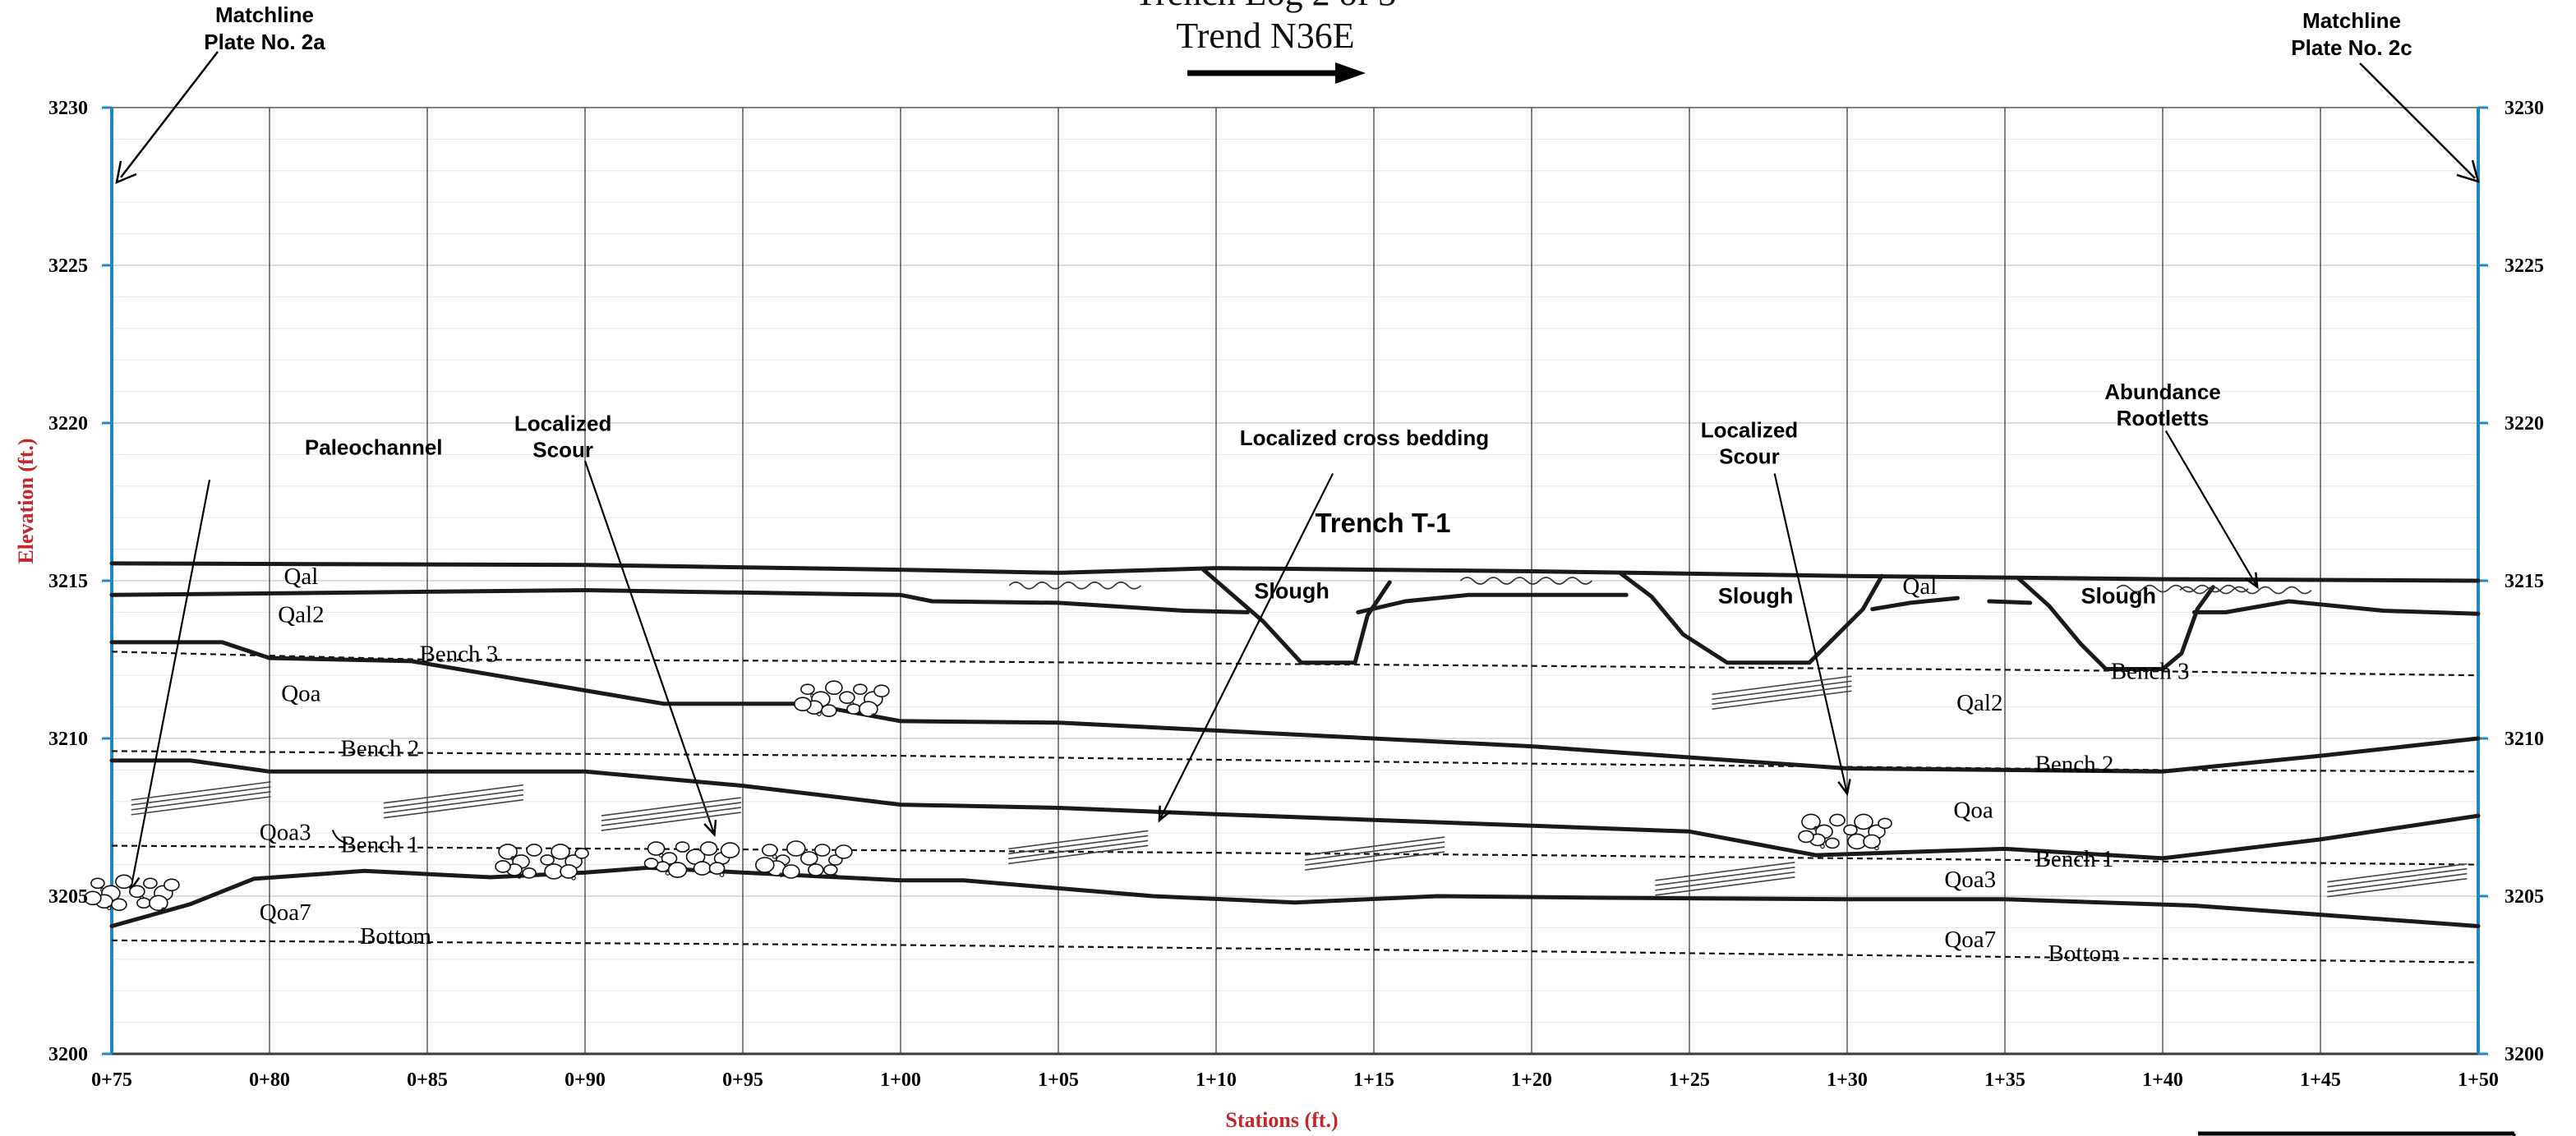 This screenshot has height=1136, width=2576. Describe the element at coordinates (2351, 20) in the screenshot. I see `matchline-right-line1: Matchline` at that location.